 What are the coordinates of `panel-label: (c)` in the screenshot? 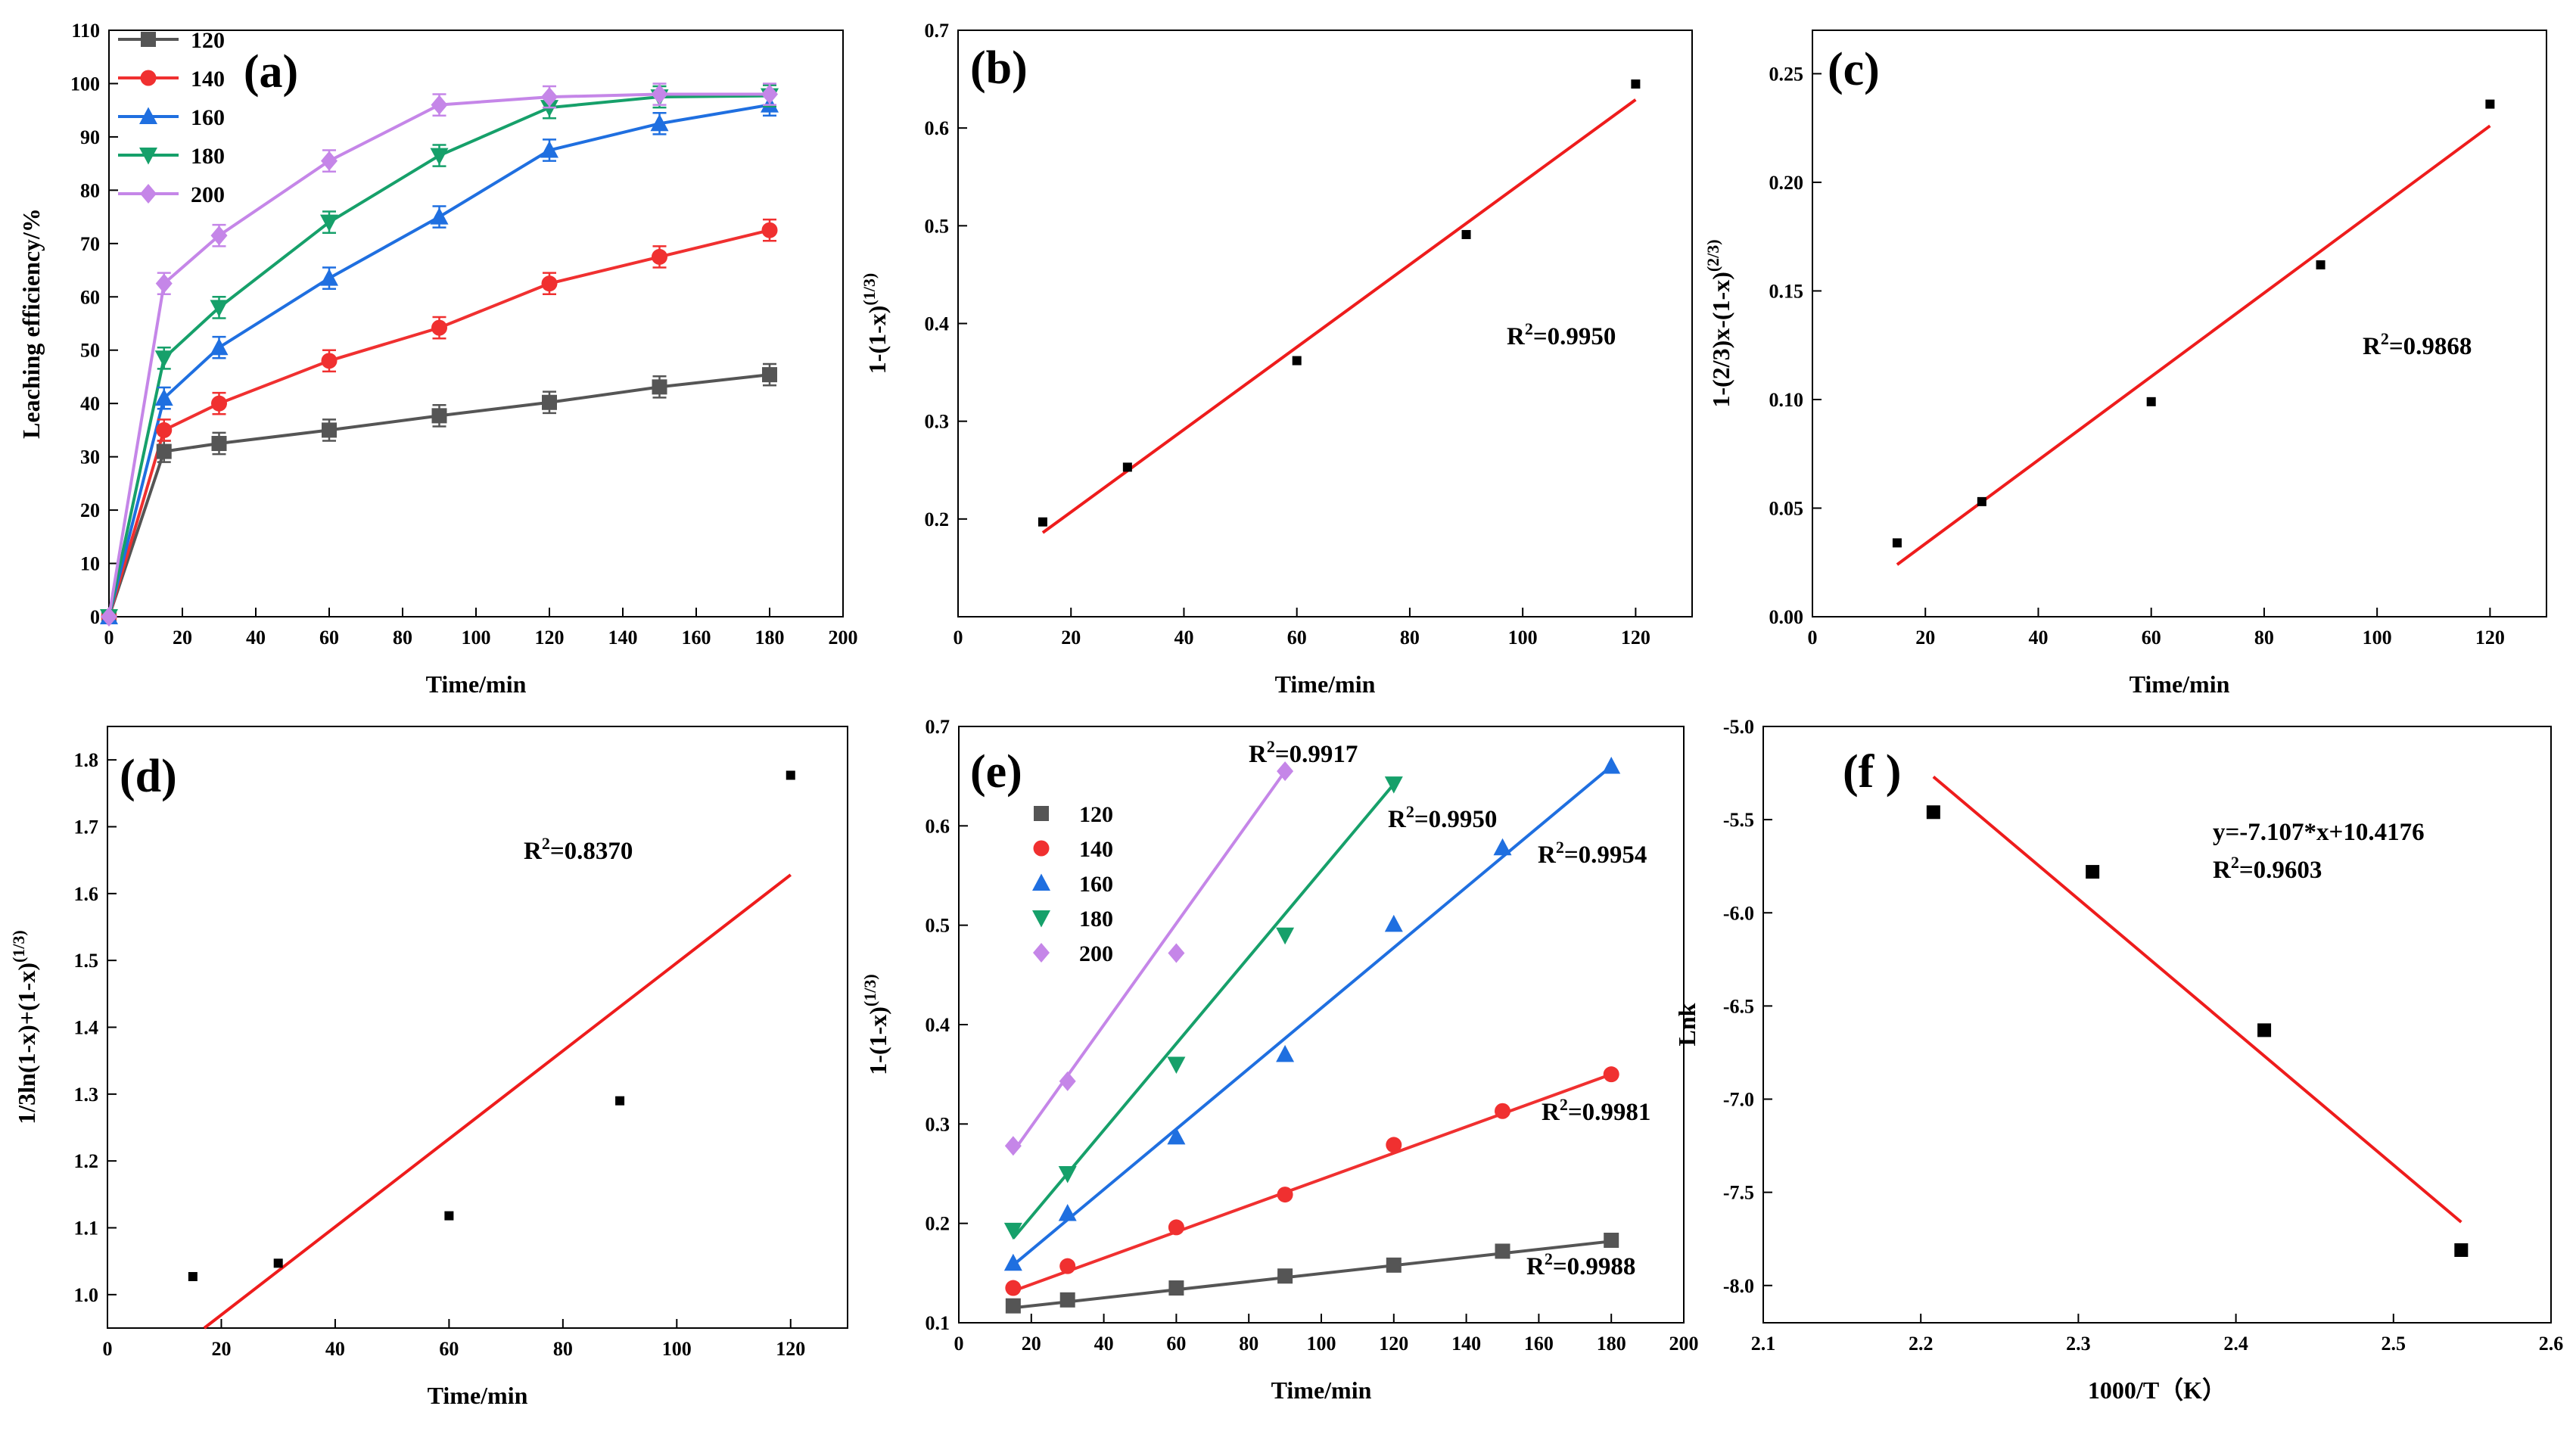 It's located at (1854, 69).